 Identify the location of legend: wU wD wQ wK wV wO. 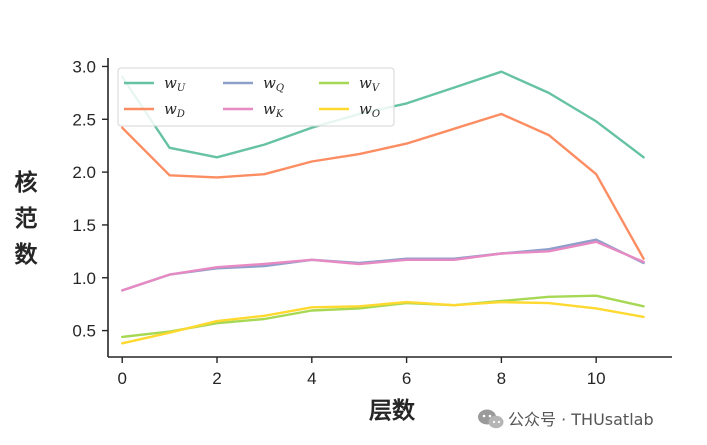
(256, 97).